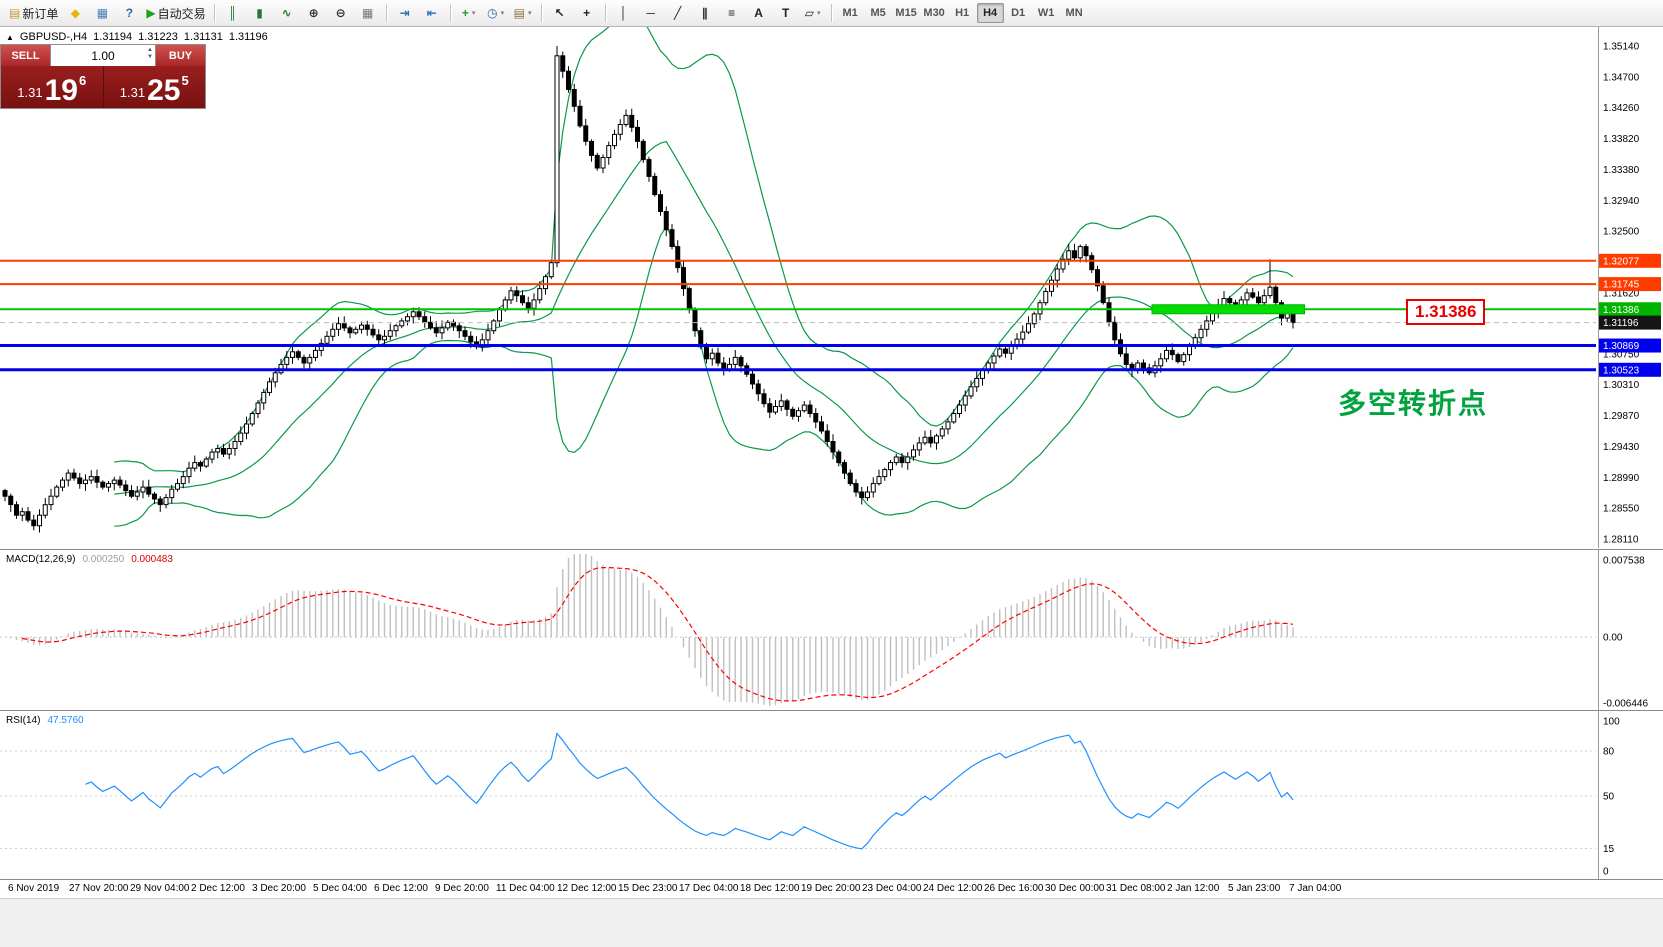  What do you see at coordinates (82, 80) in the screenshot?
I see `sell-price-sup: 6` at bounding box center [82, 80].